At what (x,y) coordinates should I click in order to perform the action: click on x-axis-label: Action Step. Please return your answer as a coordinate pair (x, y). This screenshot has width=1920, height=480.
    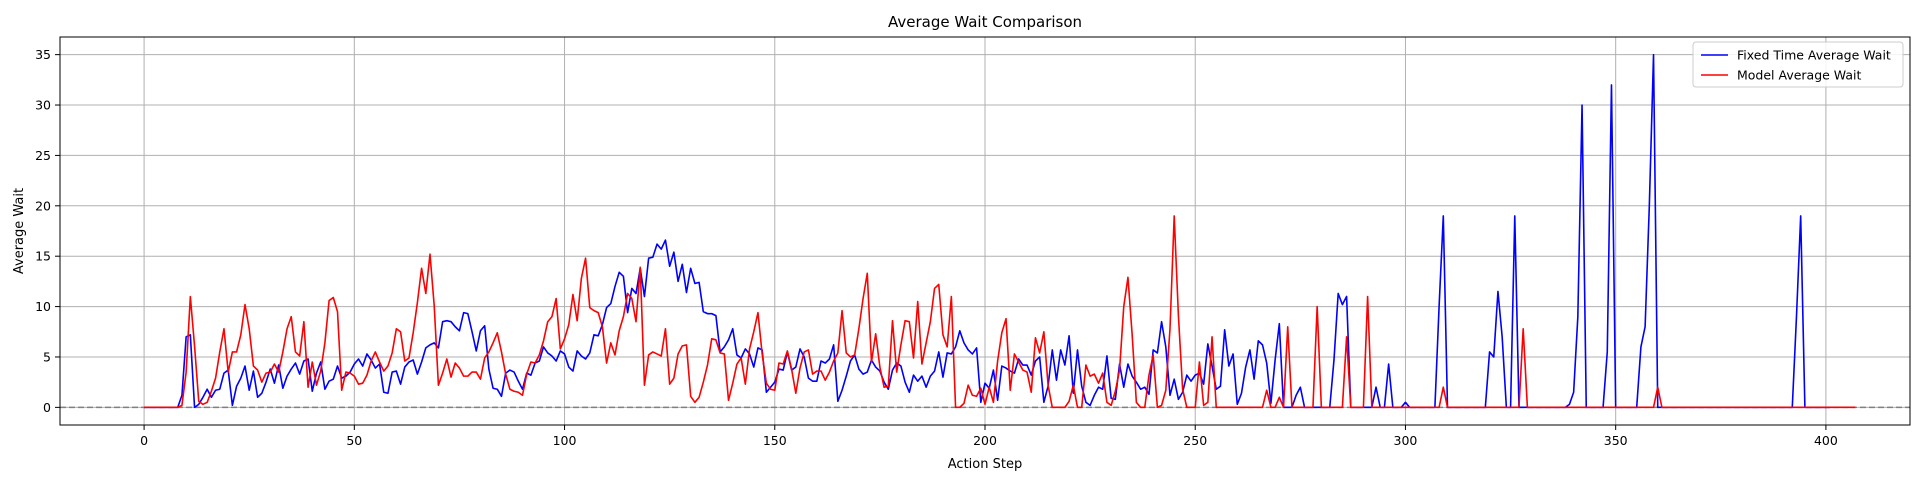
    Looking at the image, I should click on (985, 464).